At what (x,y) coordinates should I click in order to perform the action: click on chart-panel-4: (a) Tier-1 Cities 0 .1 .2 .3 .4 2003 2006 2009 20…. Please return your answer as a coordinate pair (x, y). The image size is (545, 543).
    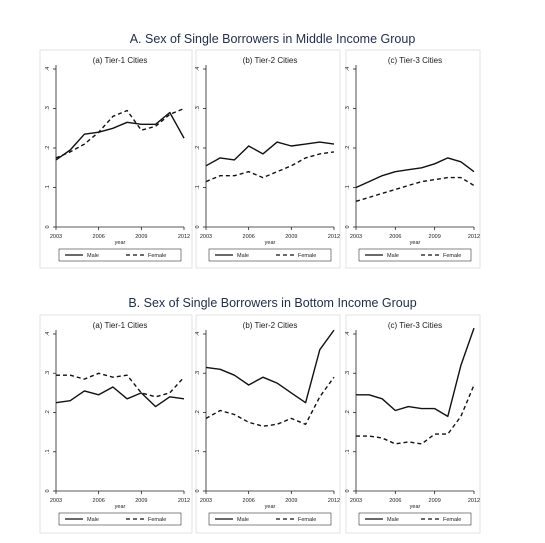
    Looking at the image, I should click on (116, 424).